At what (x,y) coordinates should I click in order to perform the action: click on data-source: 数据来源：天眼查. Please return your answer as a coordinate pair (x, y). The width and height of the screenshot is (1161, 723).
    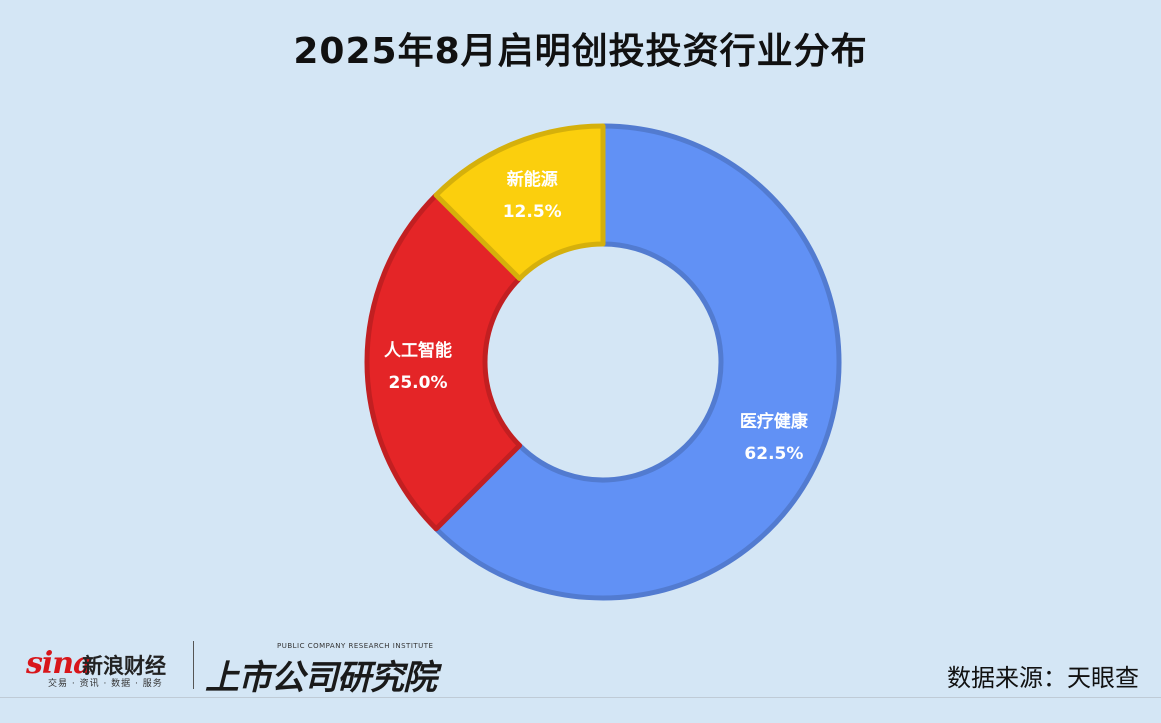
    Looking at the image, I should click on (1043, 678).